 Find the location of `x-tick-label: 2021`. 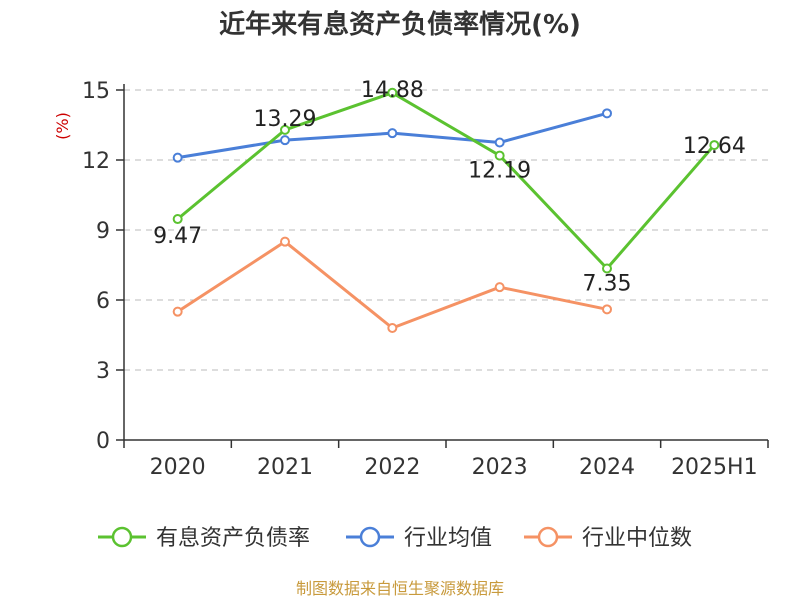

x-tick-label: 2021 is located at coordinates (285, 467).